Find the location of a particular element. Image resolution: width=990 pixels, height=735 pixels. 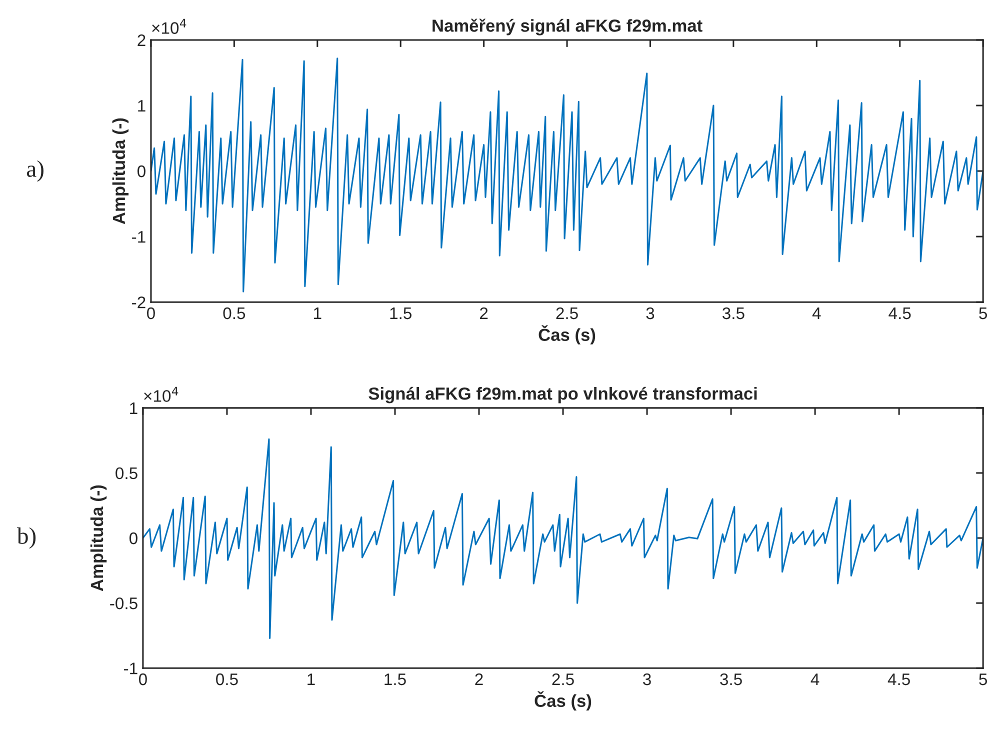

chart-title: Naměřený signál aFKG f29m.mat is located at coordinates (567, 27).